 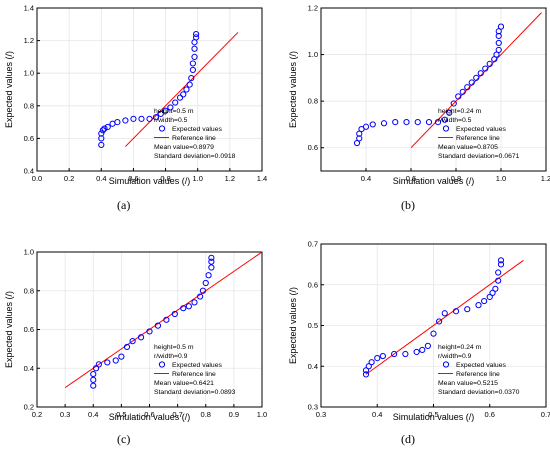 I want to click on y-tick-label: 0.4, so click(x=313, y=366).